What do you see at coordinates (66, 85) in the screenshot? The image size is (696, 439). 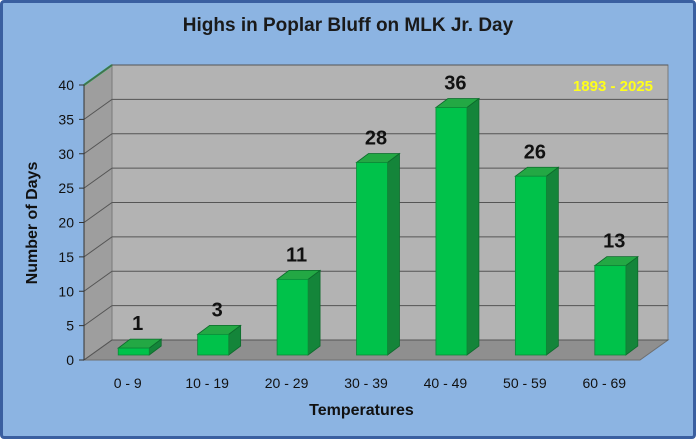 I see `y-tick-label: 40` at bounding box center [66, 85].